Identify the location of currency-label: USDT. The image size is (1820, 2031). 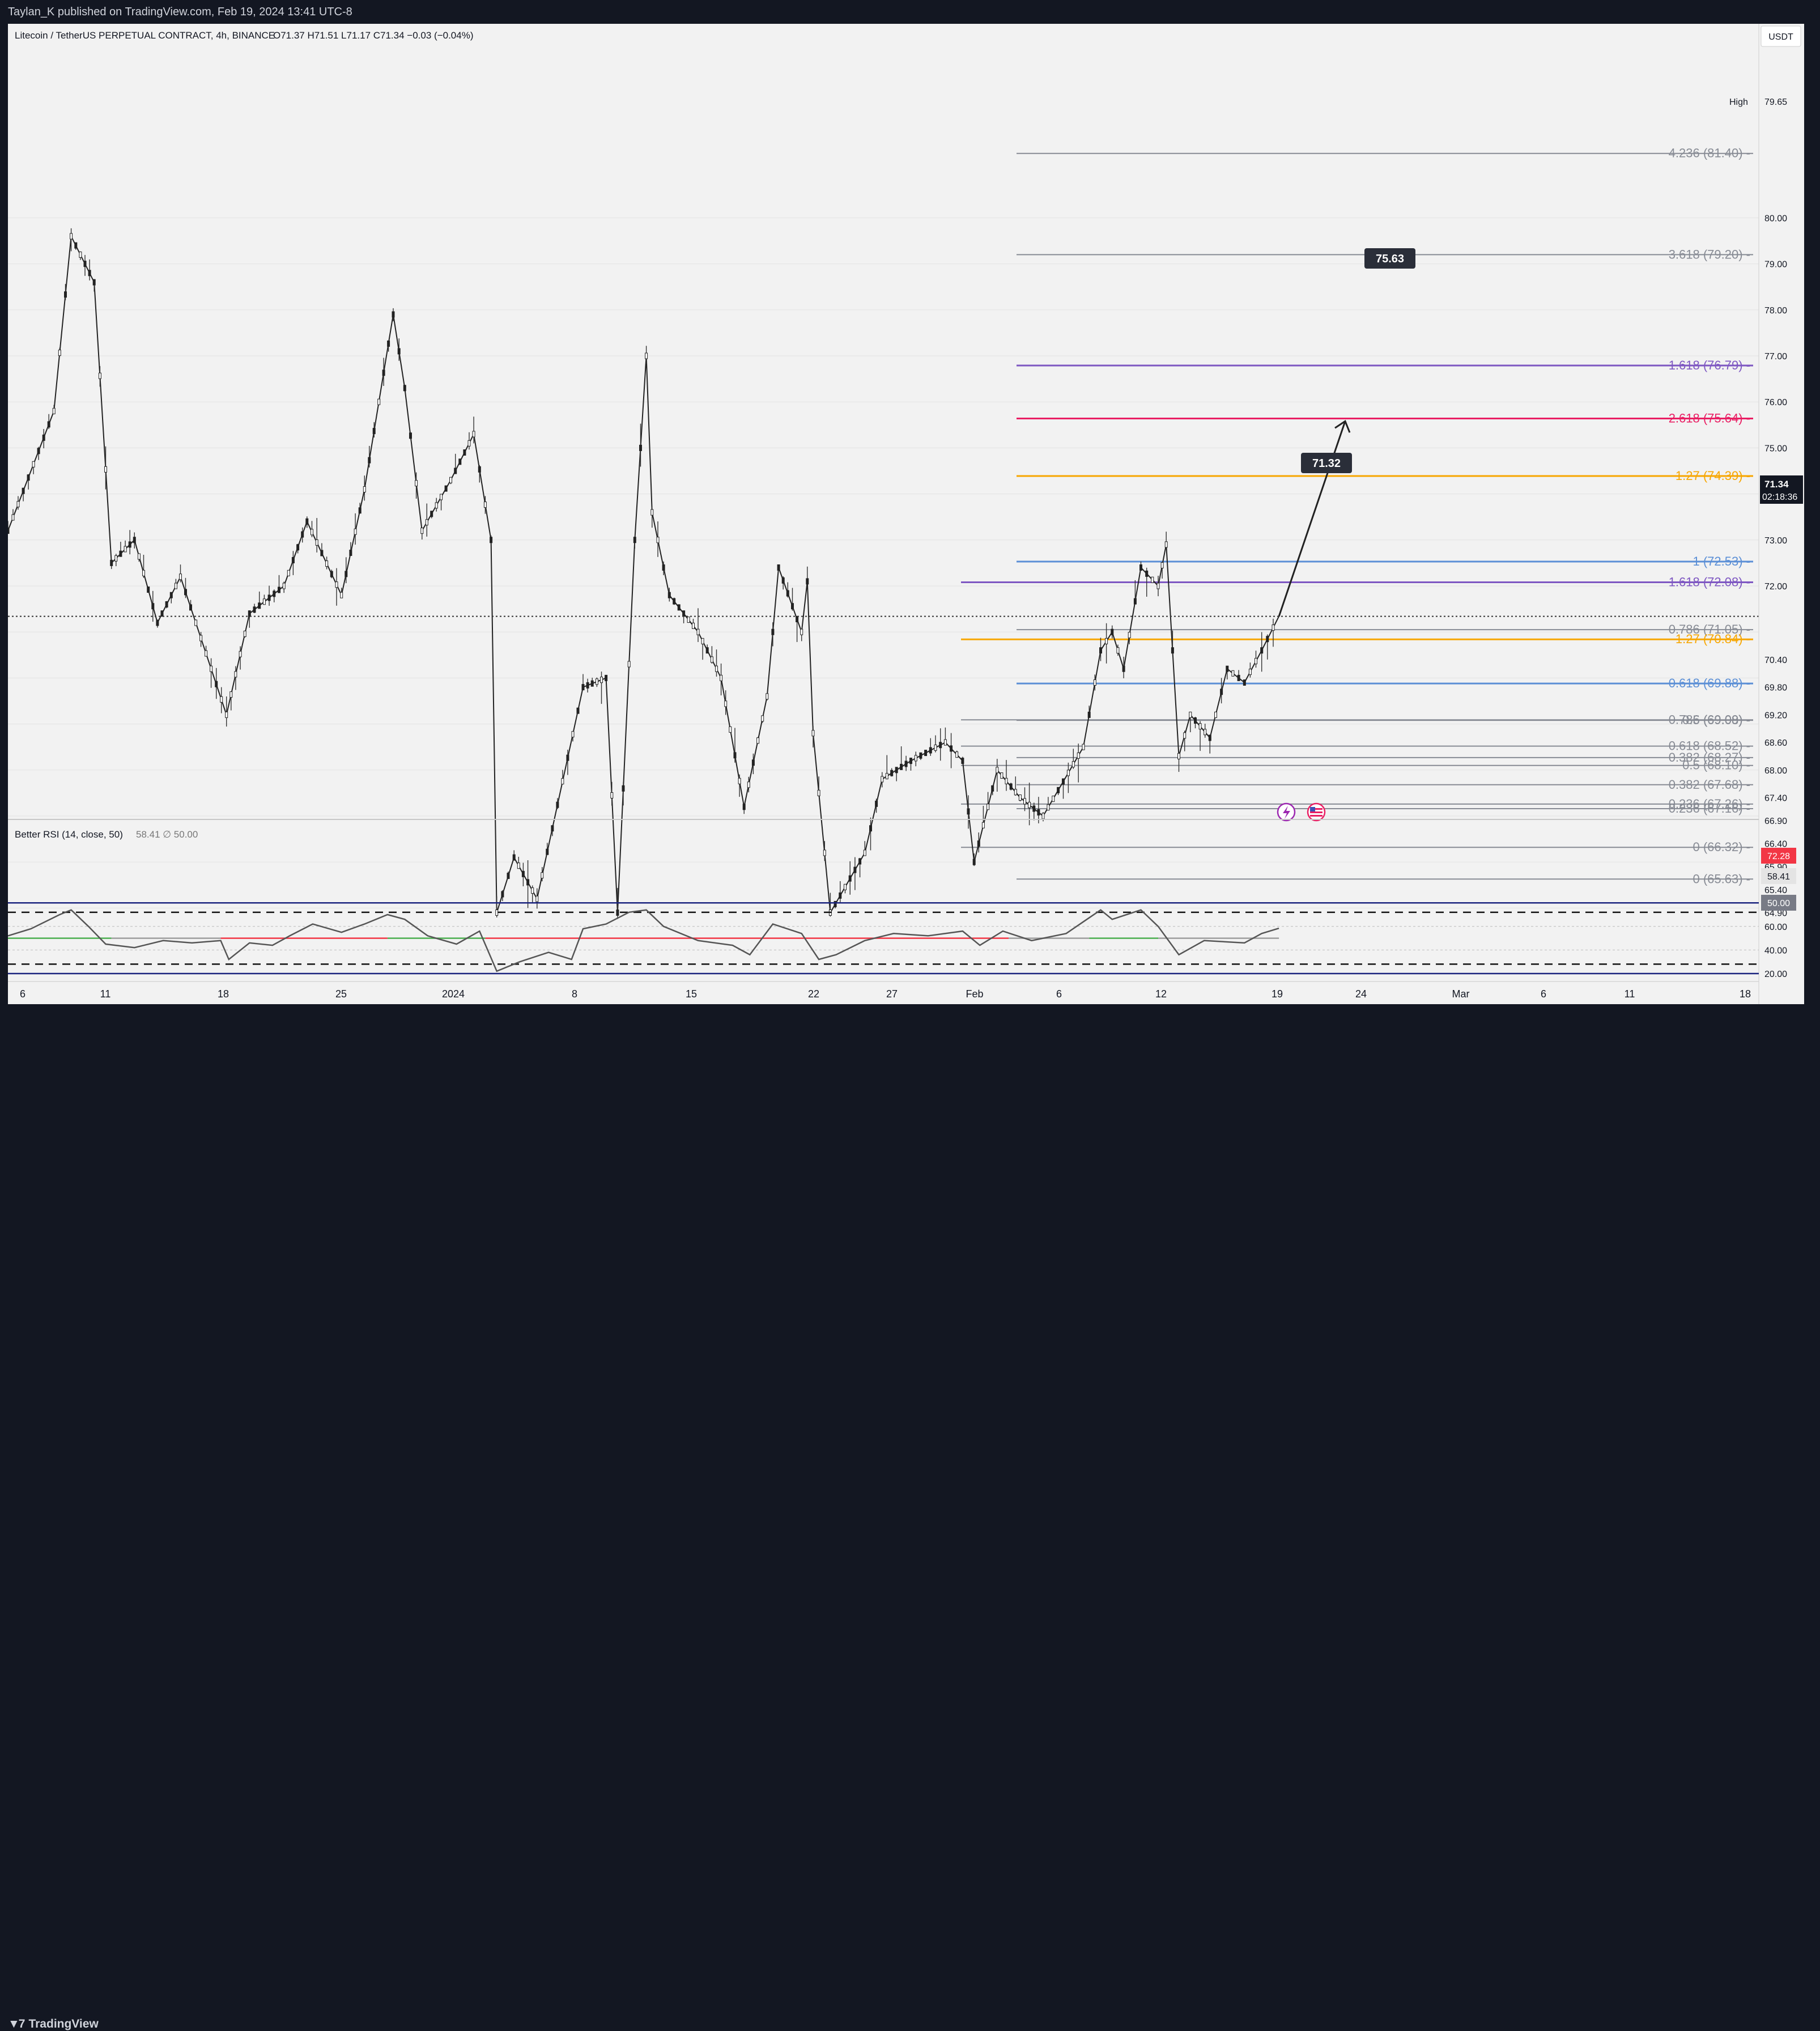
(1780, 37).